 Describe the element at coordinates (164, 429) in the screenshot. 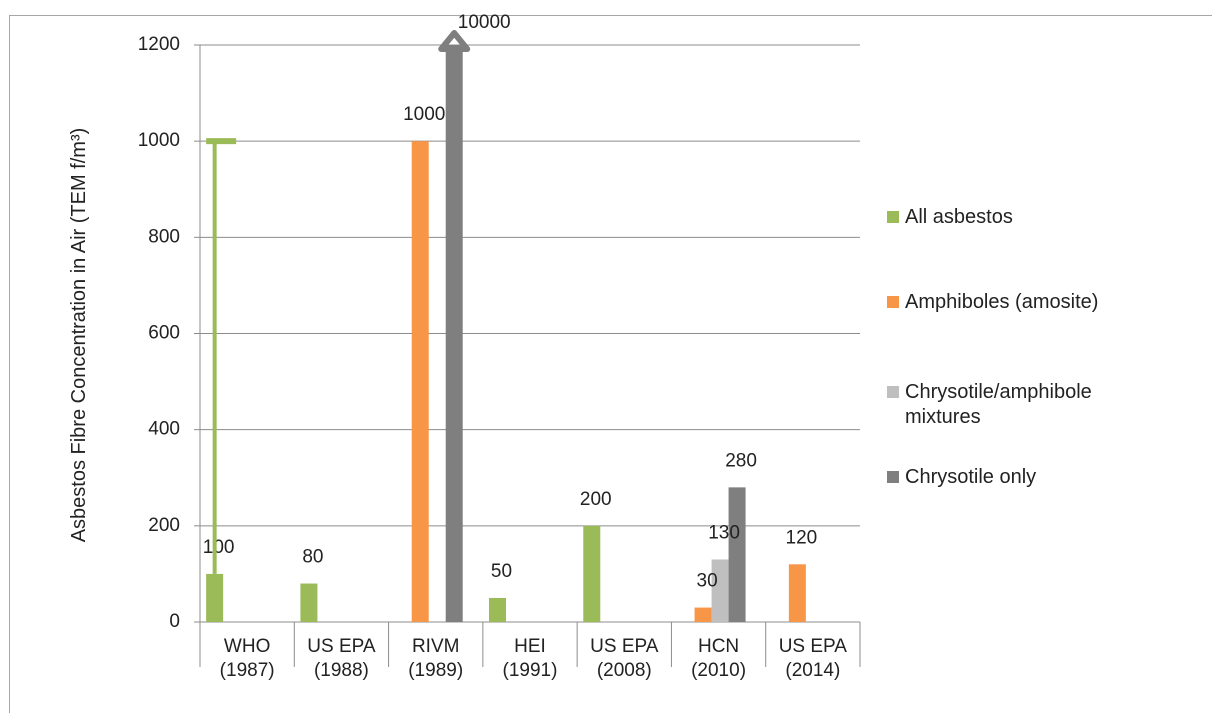

I see `y-tick-label: 400` at that location.